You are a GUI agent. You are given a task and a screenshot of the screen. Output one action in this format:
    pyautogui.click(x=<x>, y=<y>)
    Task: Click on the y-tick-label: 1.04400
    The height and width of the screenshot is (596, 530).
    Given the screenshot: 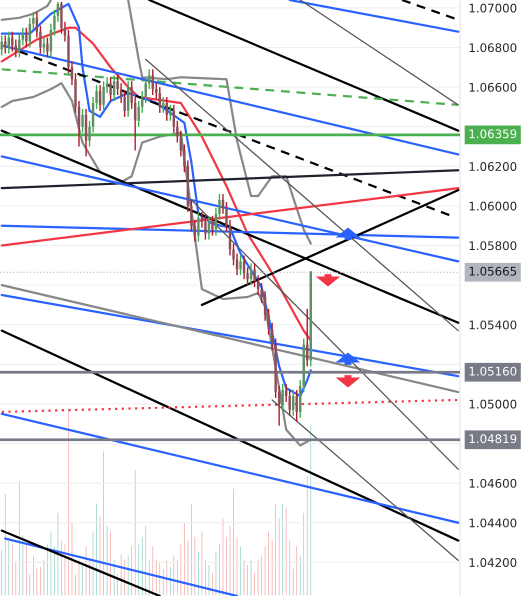 What is the action you would take?
    pyautogui.click(x=493, y=523)
    